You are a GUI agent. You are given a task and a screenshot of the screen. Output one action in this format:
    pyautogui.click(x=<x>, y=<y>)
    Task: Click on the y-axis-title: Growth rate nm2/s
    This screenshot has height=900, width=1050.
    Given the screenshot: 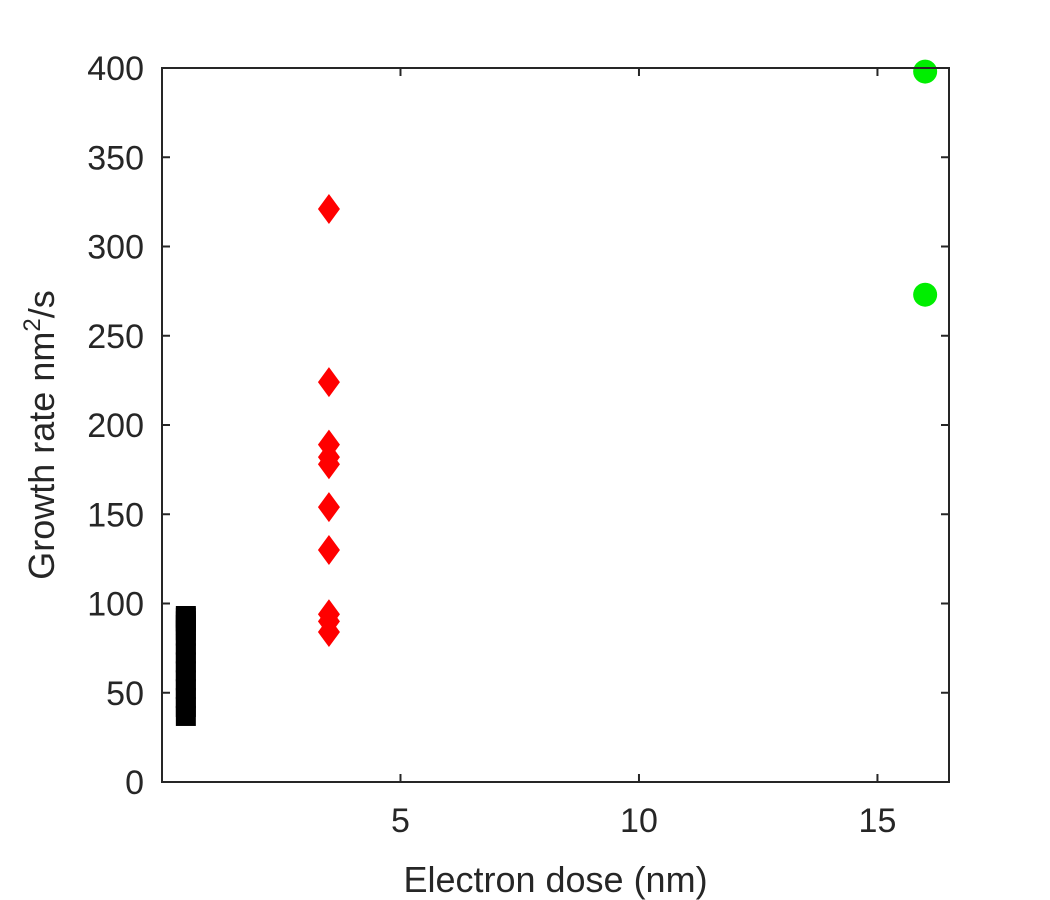 What is the action you would take?
    pyautogui.click(x=40, y=434)
    